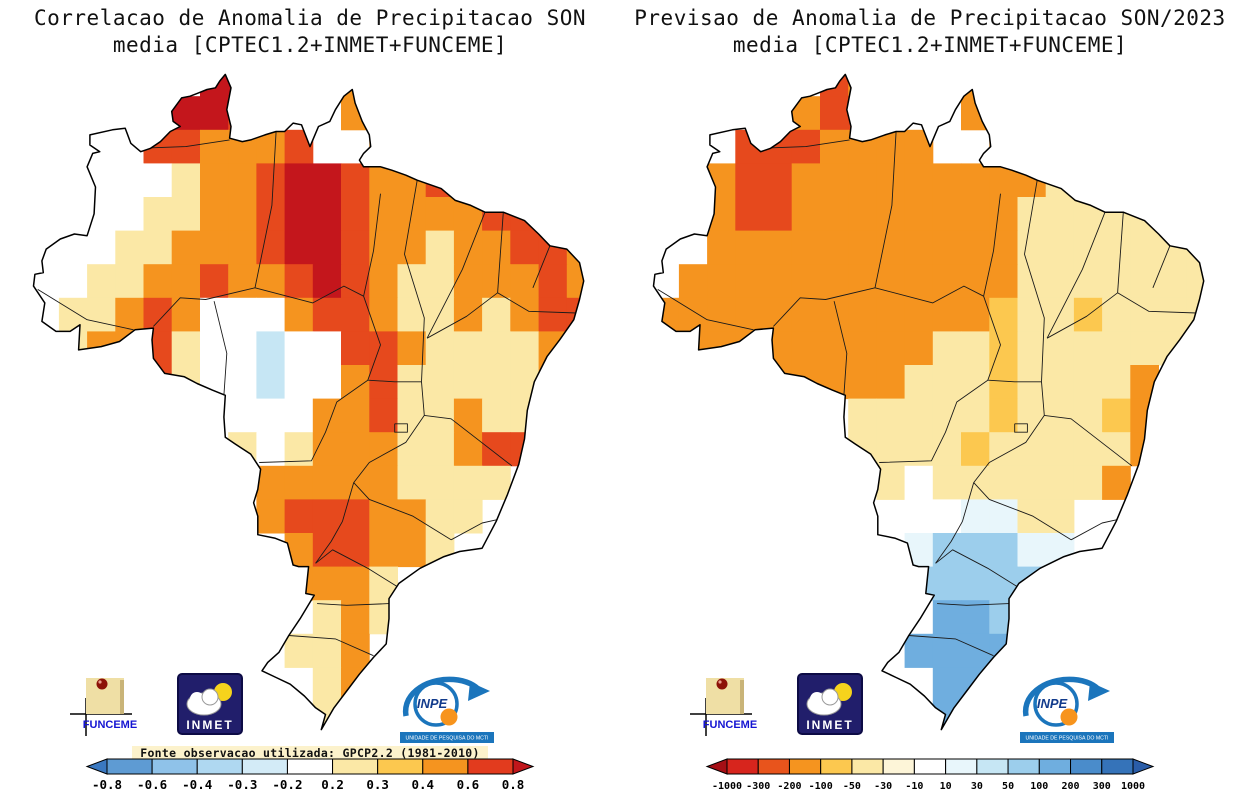 This screenshot has width=1240, height=802. What do you see at coordinates (310, 45) in the screenshot?
I see `correlation-title-line2: media [CPTEC1.2+INMET+FUNCEME]` at bounding box center [310, 45].